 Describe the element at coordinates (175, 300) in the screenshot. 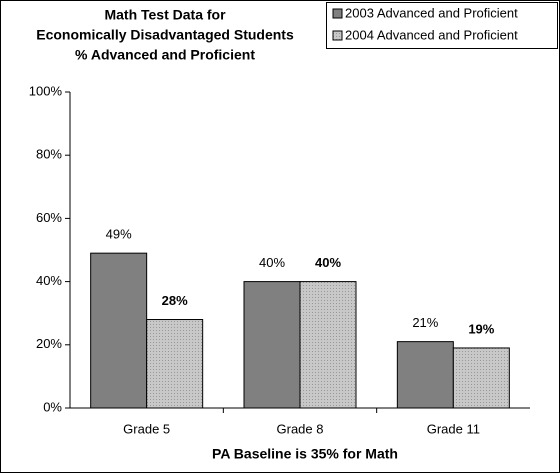

I see `data-label: 28%` at that location.